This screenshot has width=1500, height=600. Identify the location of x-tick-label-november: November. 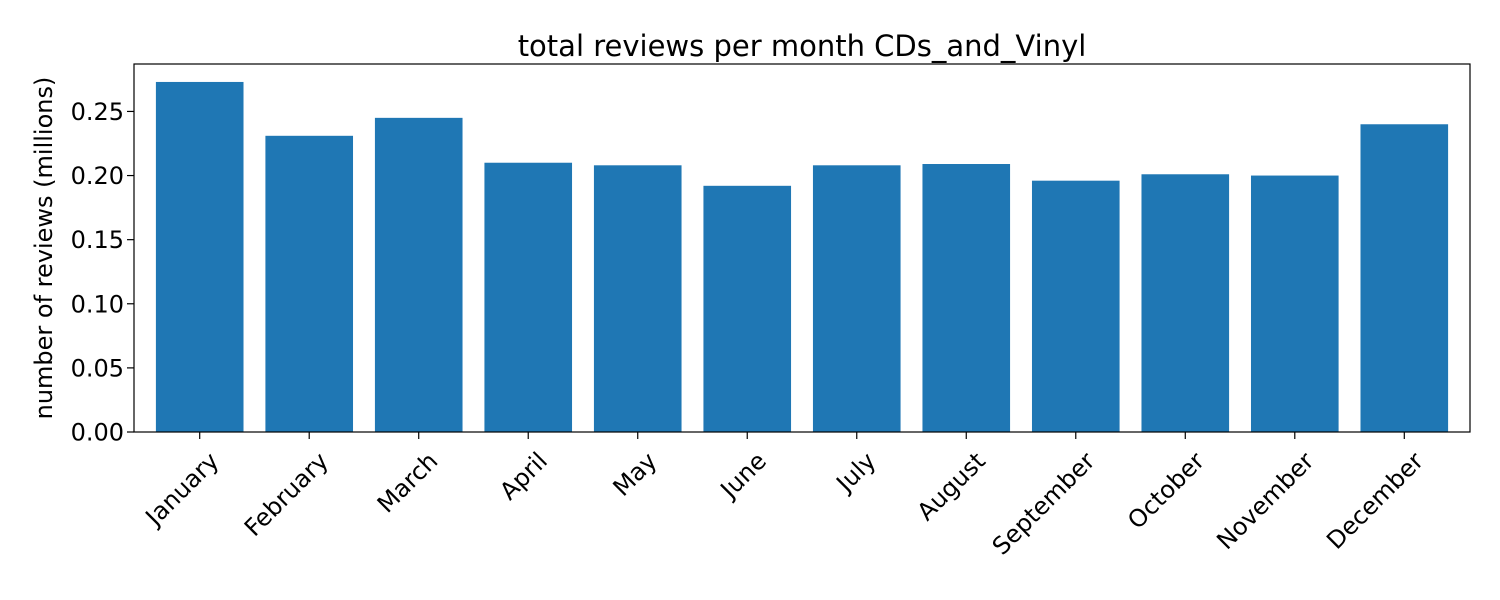
(1265, 501).